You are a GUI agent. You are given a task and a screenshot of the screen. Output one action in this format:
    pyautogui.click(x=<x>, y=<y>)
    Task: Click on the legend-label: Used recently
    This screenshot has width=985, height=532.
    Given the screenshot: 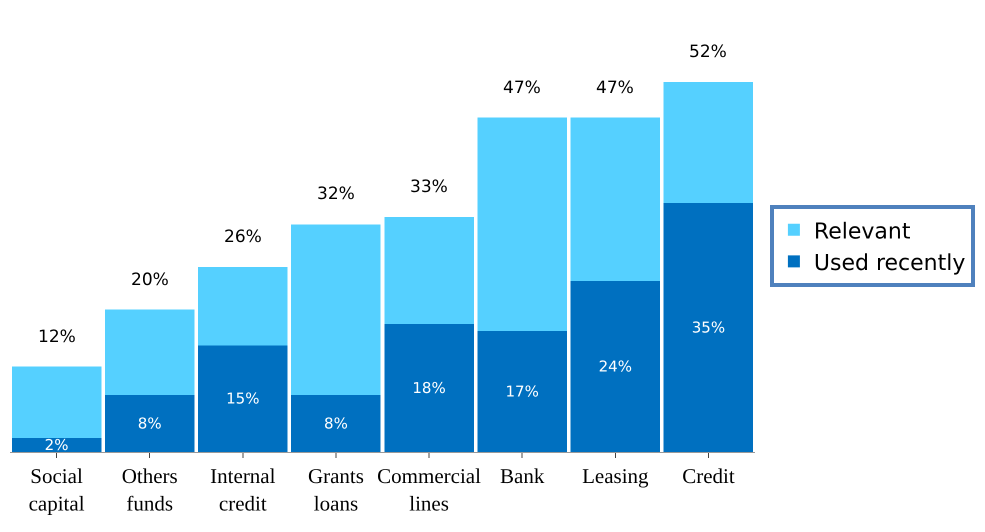 What is the action you would take?
    pyautogui.click(x=890, y=263)
    